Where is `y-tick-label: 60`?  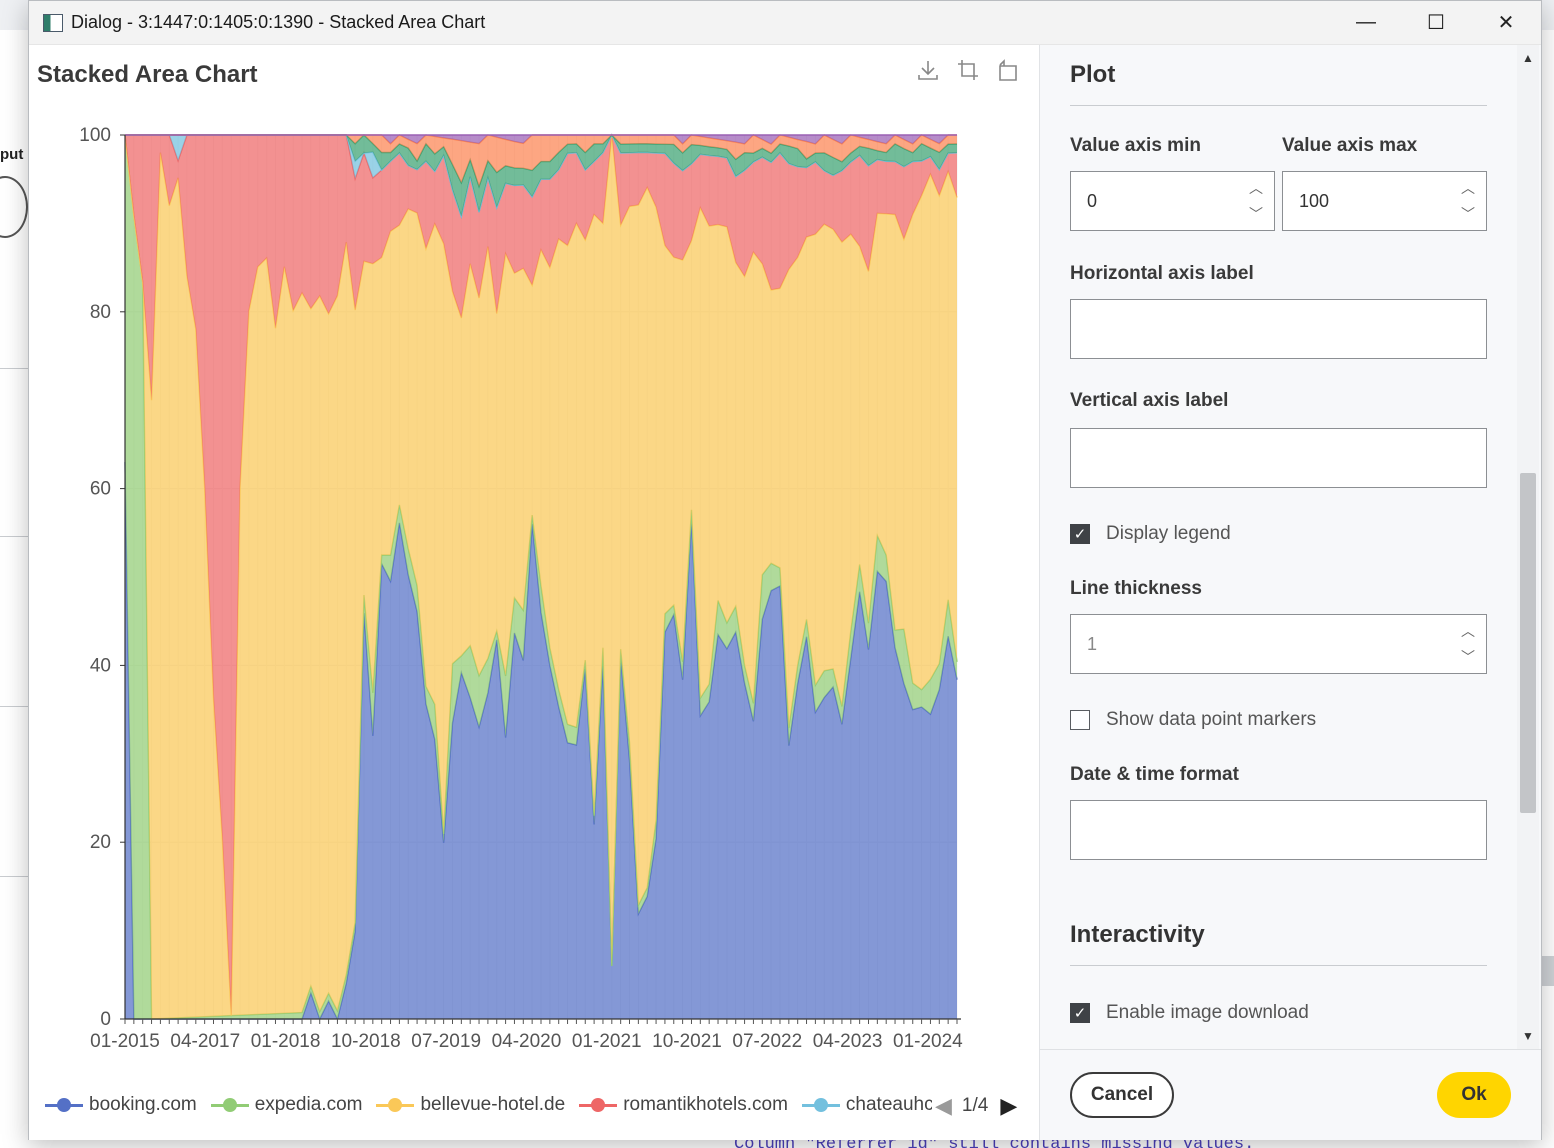
y-tick-label: 60 is located at coordinates (100, 489).